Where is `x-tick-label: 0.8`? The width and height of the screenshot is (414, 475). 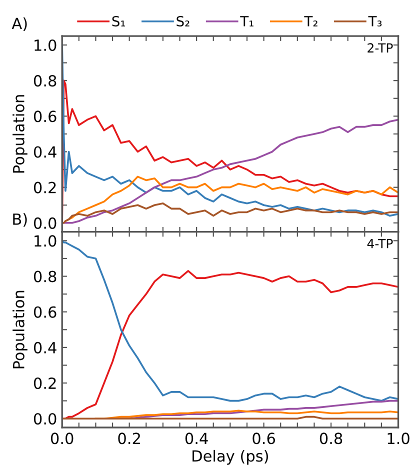 x-tick-label: 0.8 is located at coordinates (331, 438).